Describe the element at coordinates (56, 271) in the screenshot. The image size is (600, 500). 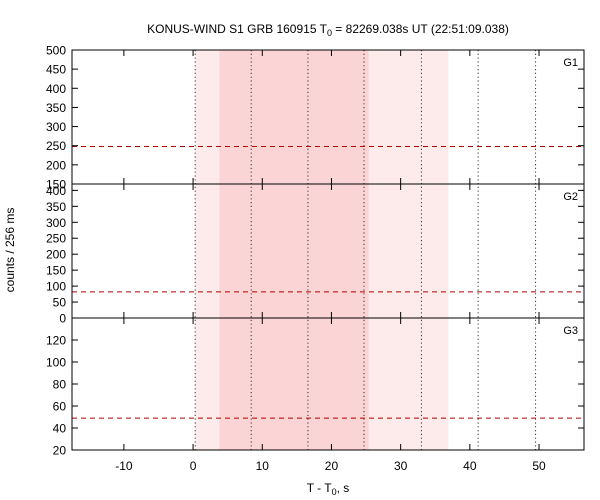
I see `ytick-label-G2: 150` at that location.